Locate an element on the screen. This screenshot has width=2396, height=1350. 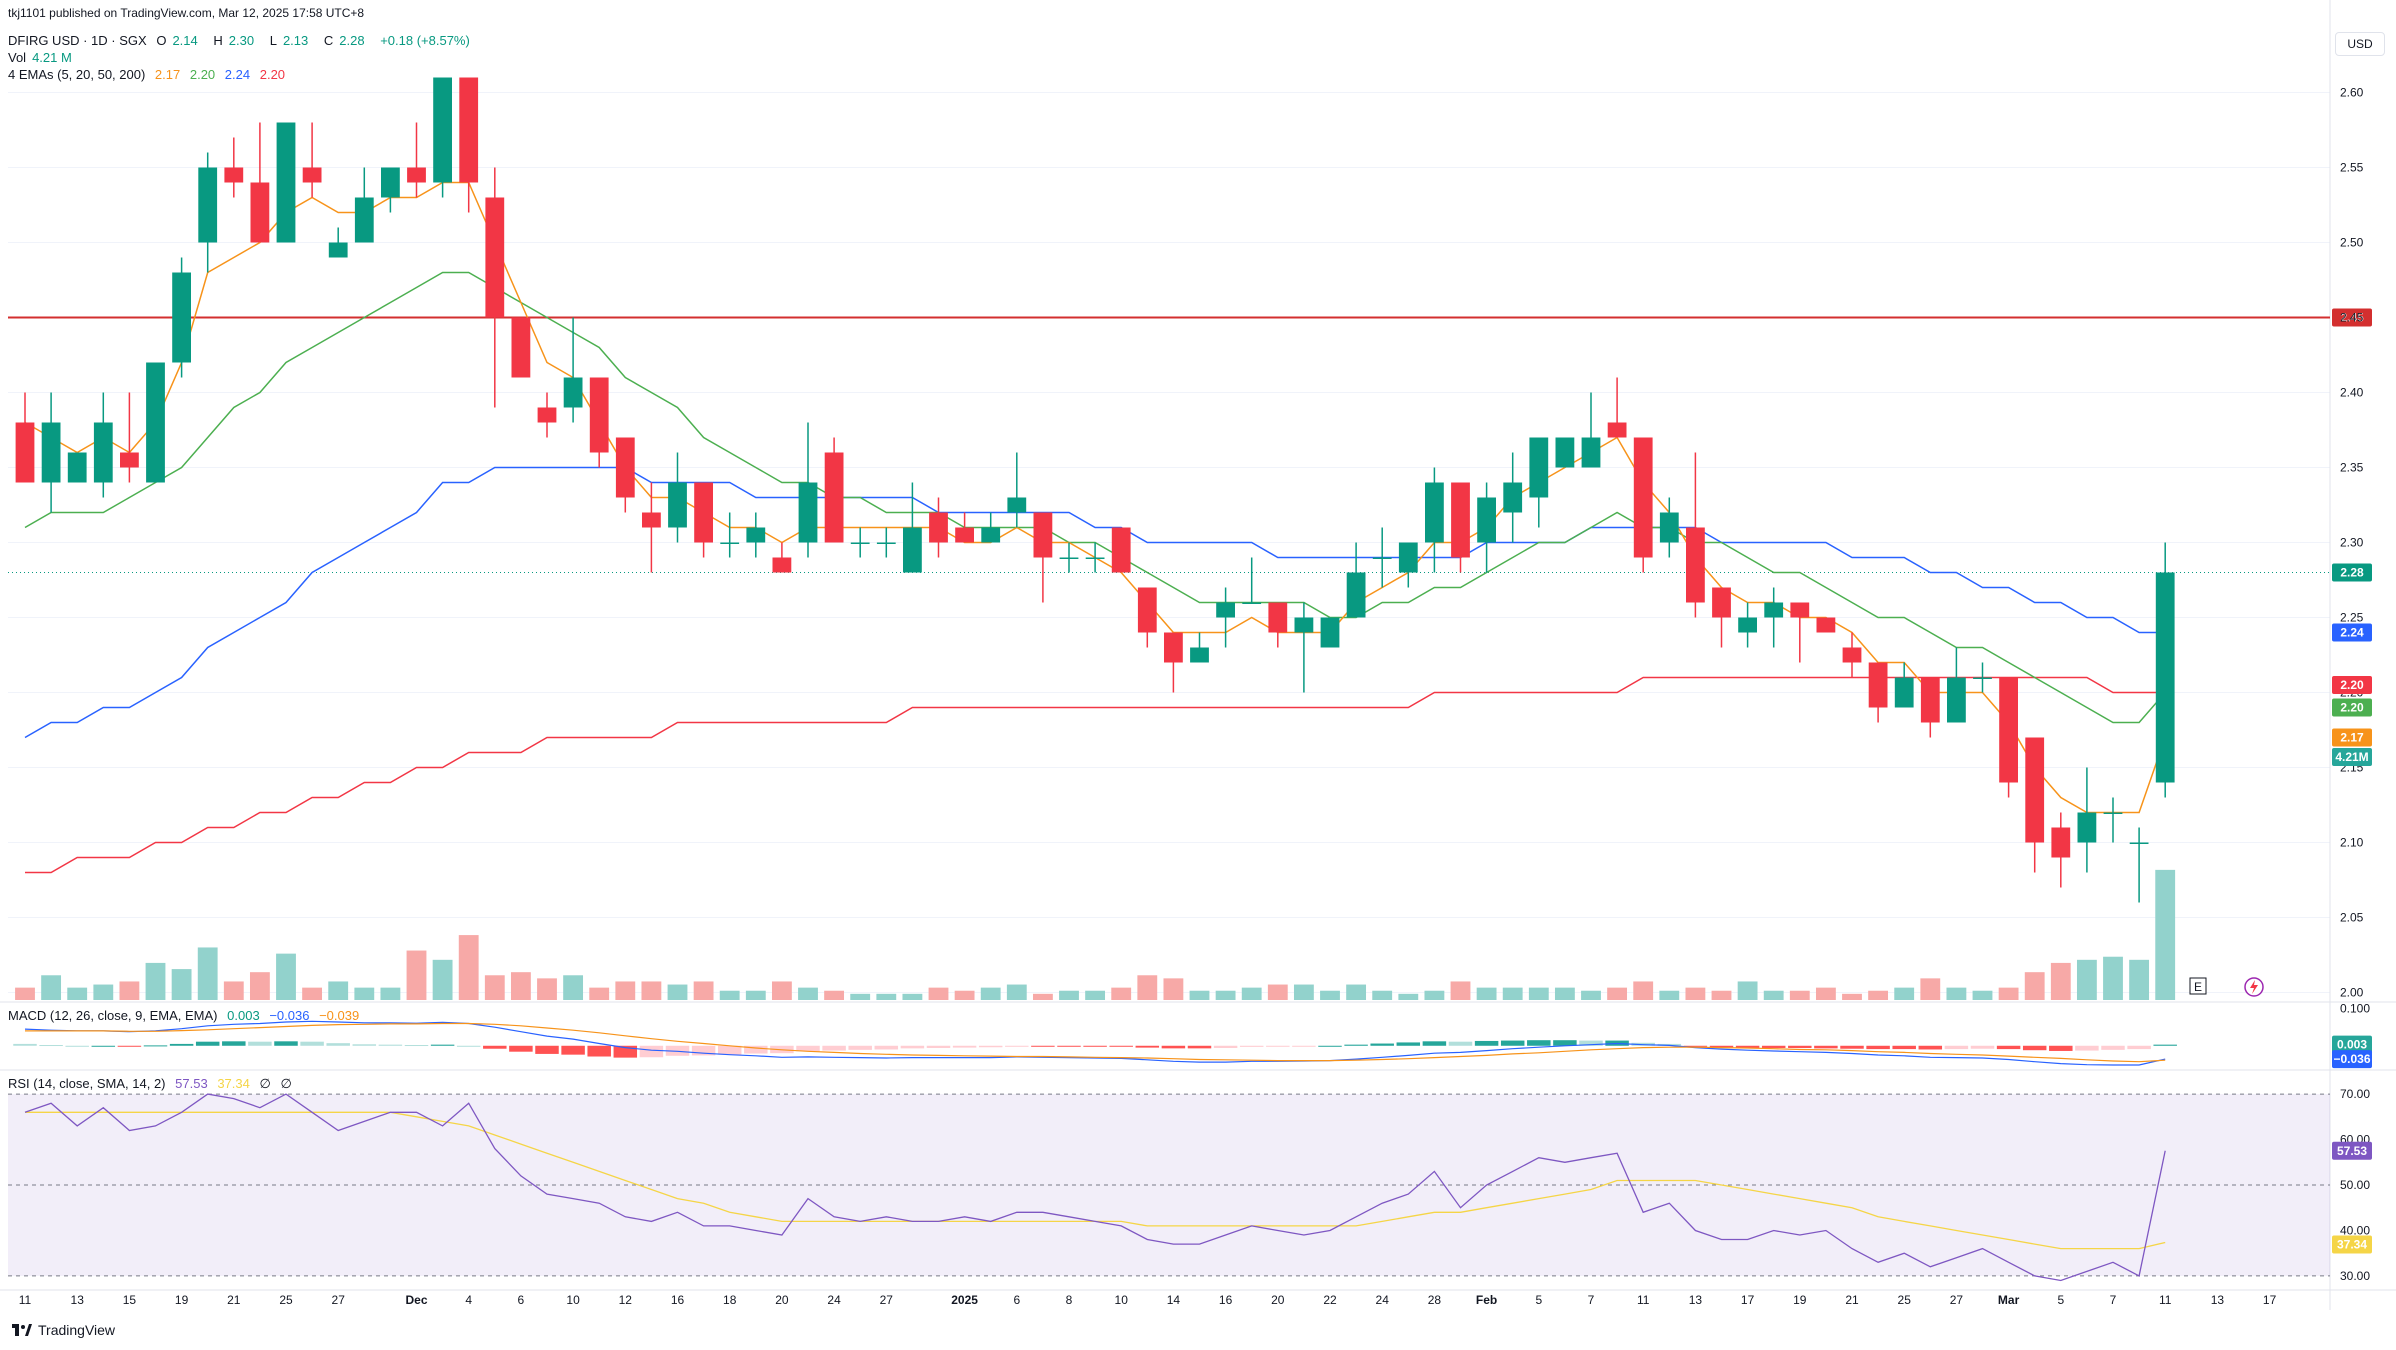
rsi-pane is located at coordinates (1169, 1187).